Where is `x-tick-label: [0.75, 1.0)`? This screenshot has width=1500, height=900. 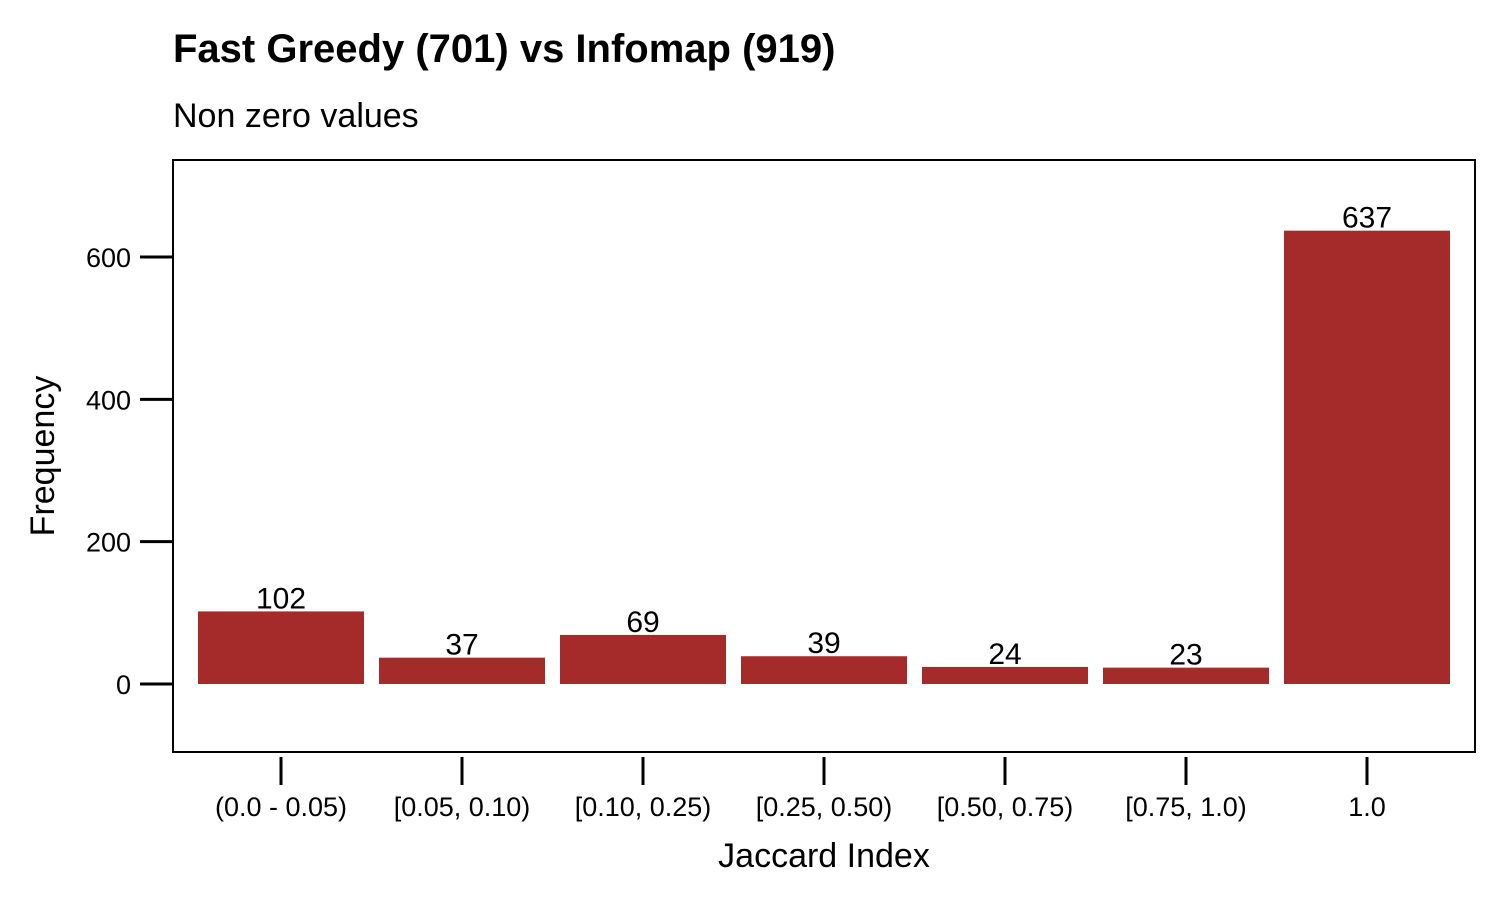 x-tick-label: [0.75, 1.0) is located at coordinates (1186, 807).